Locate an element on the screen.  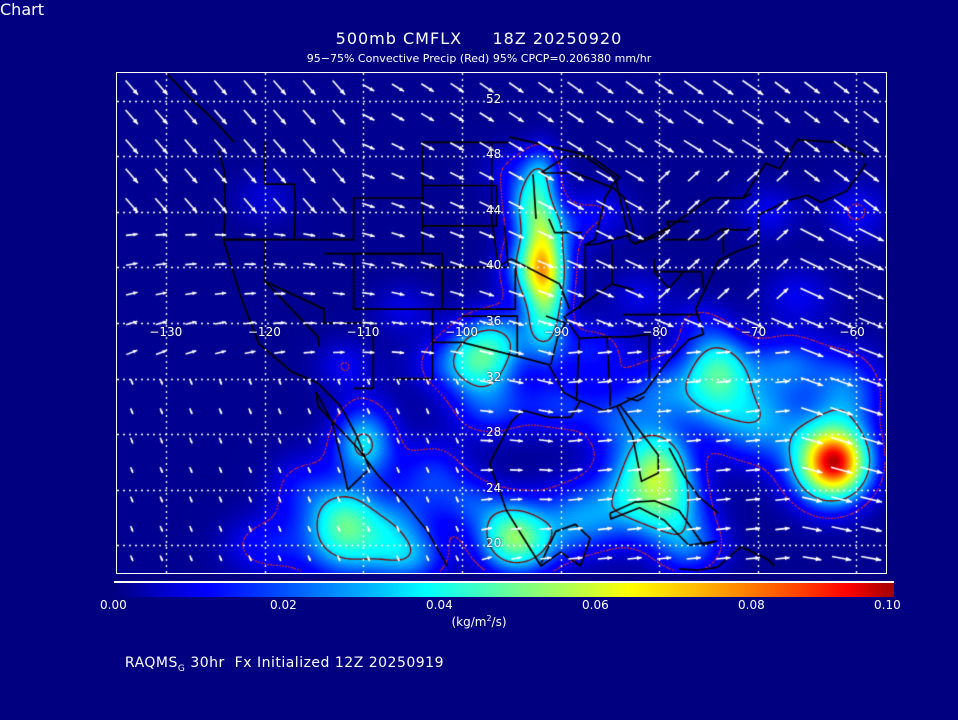
model-name-subscript: G is located at coordinates (181, 668).